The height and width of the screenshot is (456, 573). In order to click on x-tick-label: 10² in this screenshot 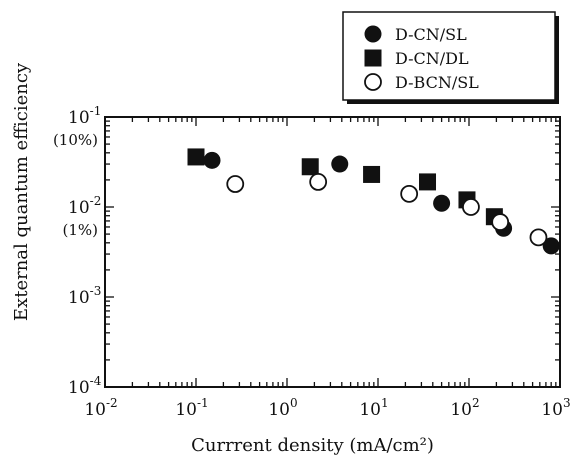, I will do `click(464, 408)`.